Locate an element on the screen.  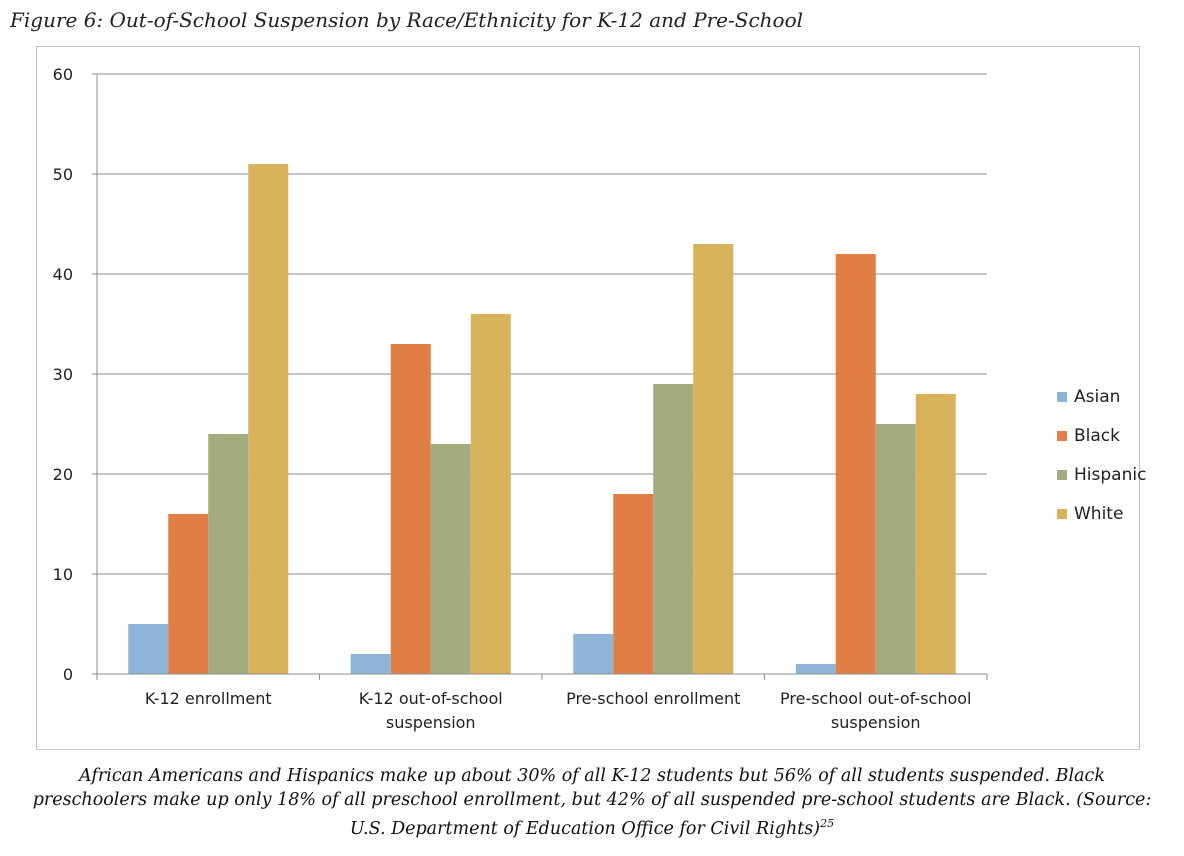
legend-label: Asian is located at coordinates (1097, 396).